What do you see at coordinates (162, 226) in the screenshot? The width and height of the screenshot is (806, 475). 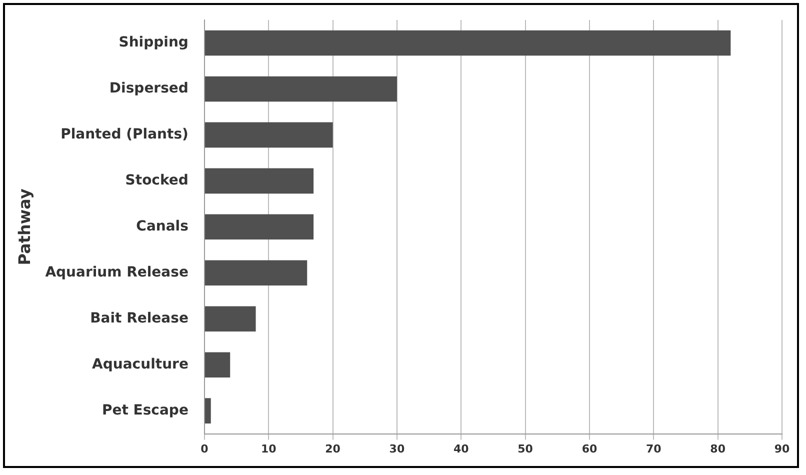 I see `y-tick-label: Canals` at bounding box center [162, 226].